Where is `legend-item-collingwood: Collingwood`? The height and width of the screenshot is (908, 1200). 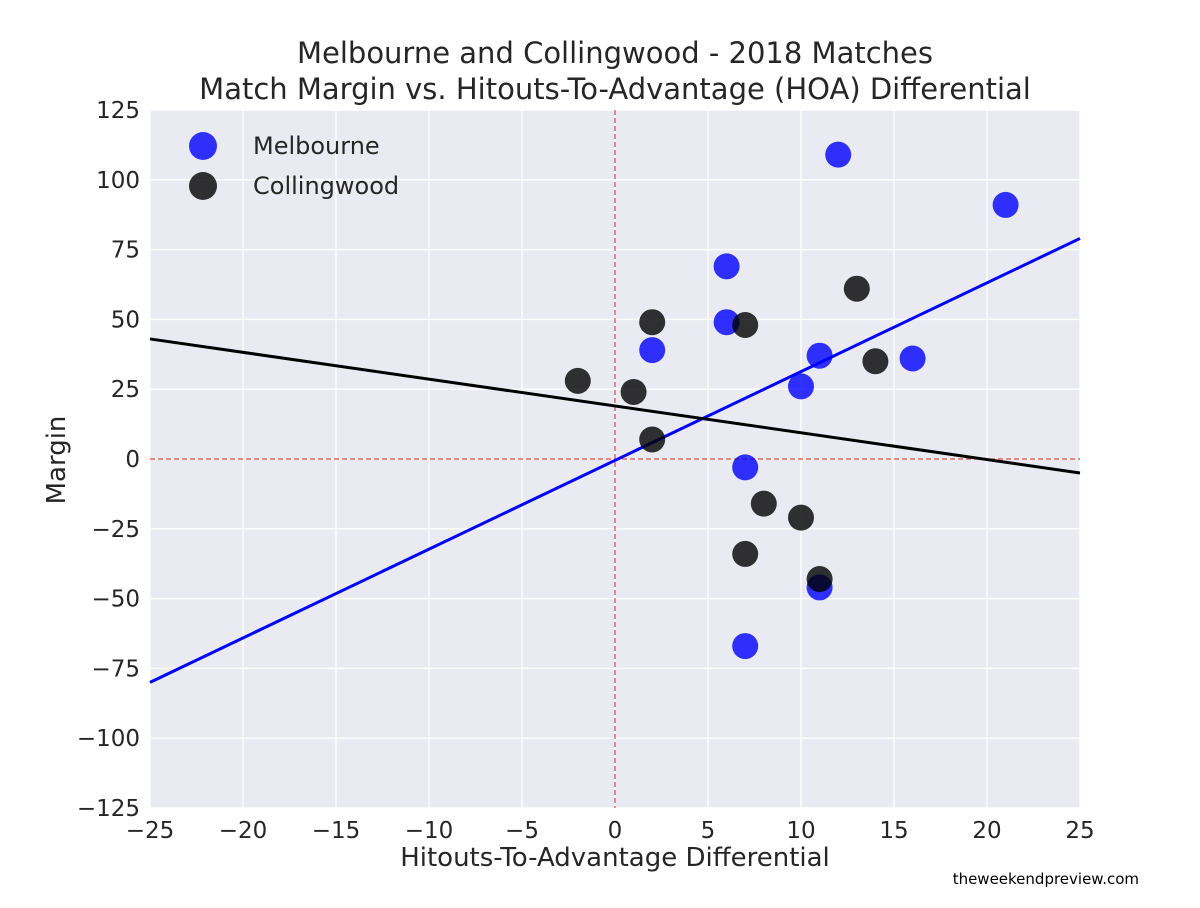
legend-item-collingwood: Collingwood is located at coordinates (287, 186).